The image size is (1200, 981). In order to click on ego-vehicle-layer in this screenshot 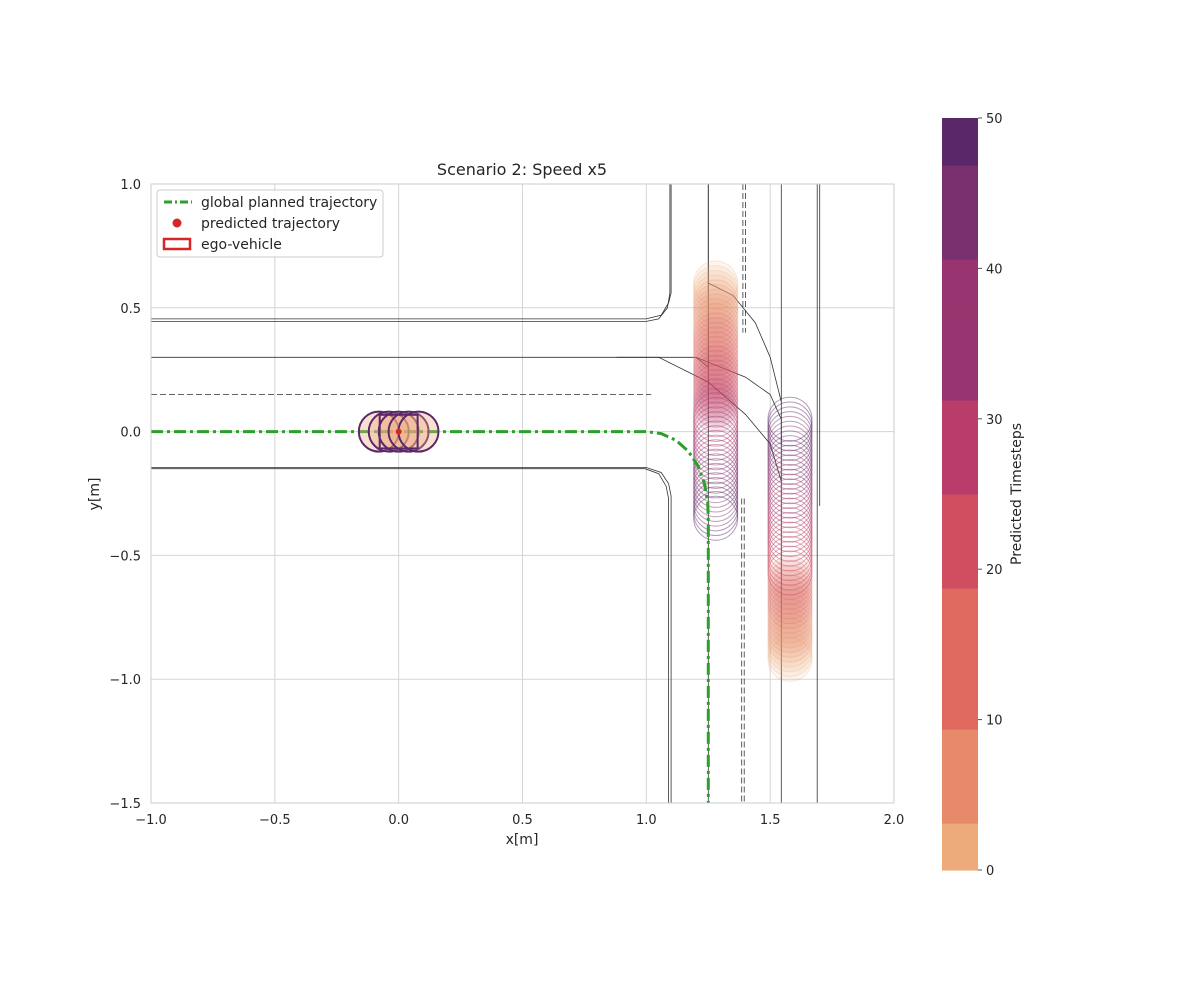, I will do `click(398, 431)`.